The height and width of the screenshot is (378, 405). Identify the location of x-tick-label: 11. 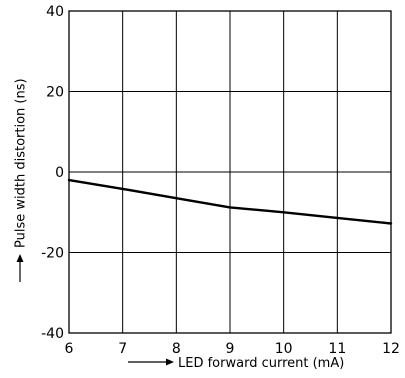
(337, 349).